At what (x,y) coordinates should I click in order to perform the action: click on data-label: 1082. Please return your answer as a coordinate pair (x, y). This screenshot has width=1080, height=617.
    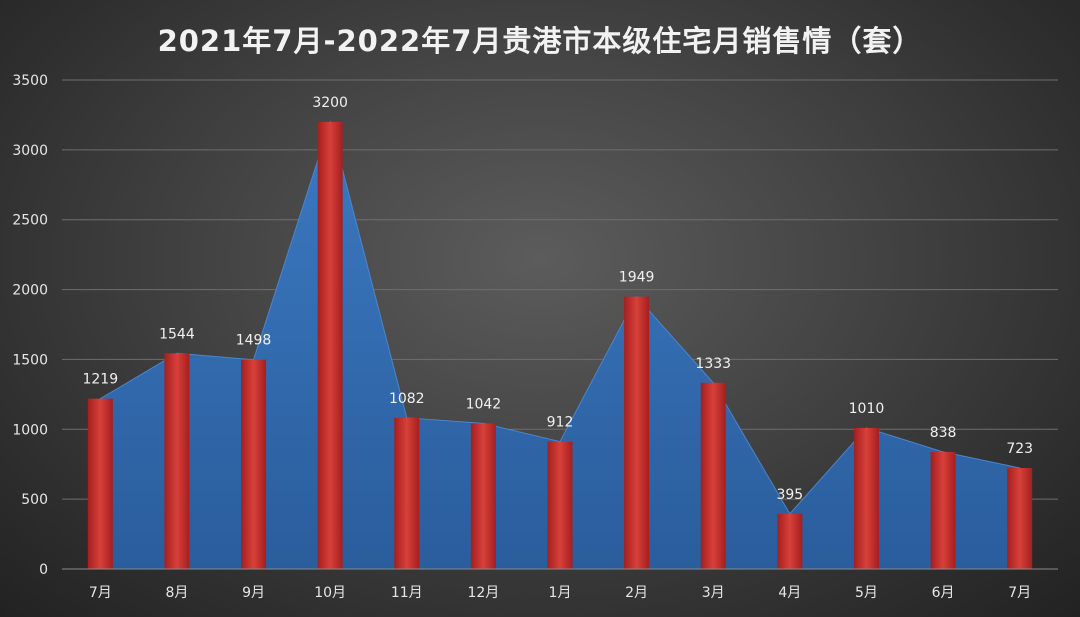
    Looking at the image, I should click on (407, 399).